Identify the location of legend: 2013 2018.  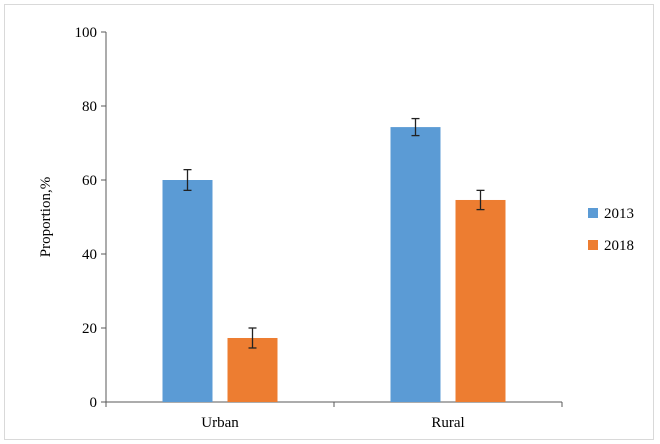
(611, 230).